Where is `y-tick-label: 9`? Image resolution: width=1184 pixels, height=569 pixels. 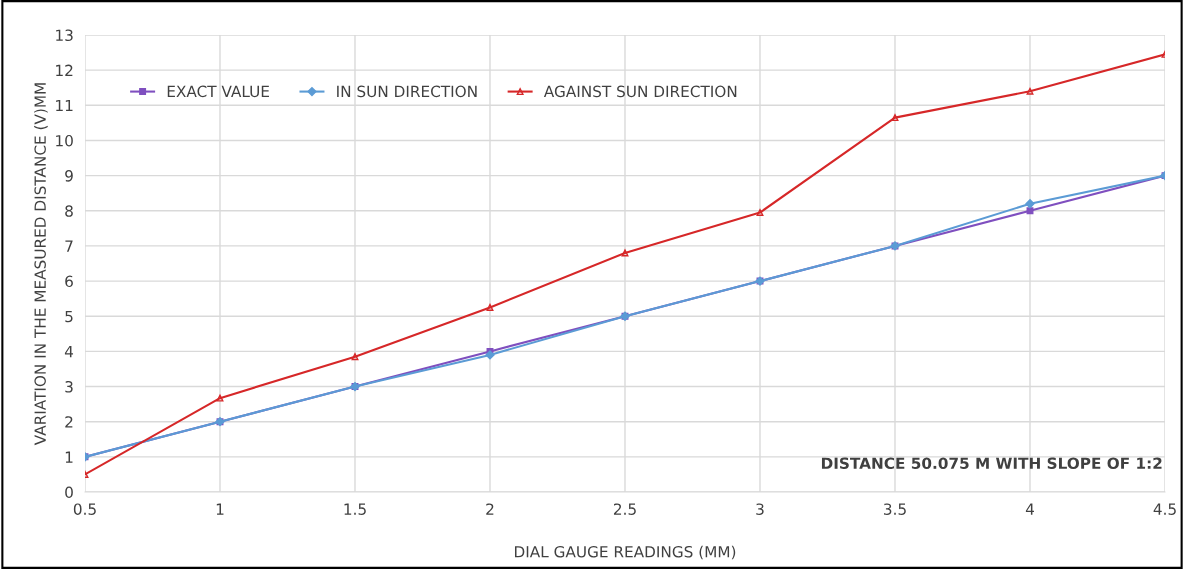
y-tick-label: 9 is located at coordinates (69, 176).